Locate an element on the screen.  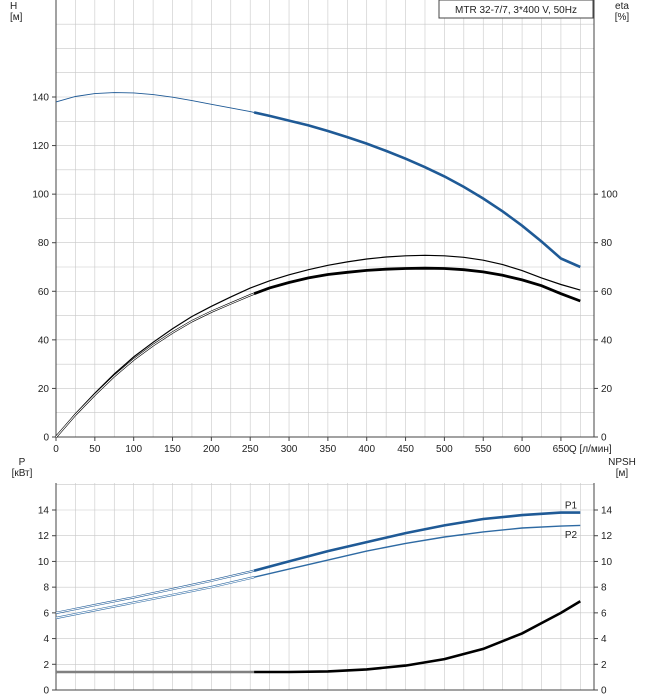
tick-label-x: 150 is located at coordinates (172, 449).